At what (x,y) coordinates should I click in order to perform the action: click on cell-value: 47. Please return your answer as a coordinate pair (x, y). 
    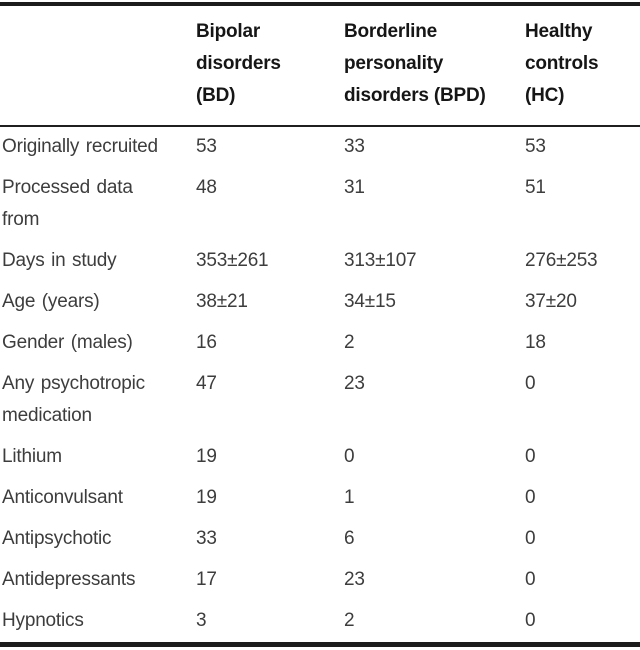
    Looking at the image, I should click on (206, 383).